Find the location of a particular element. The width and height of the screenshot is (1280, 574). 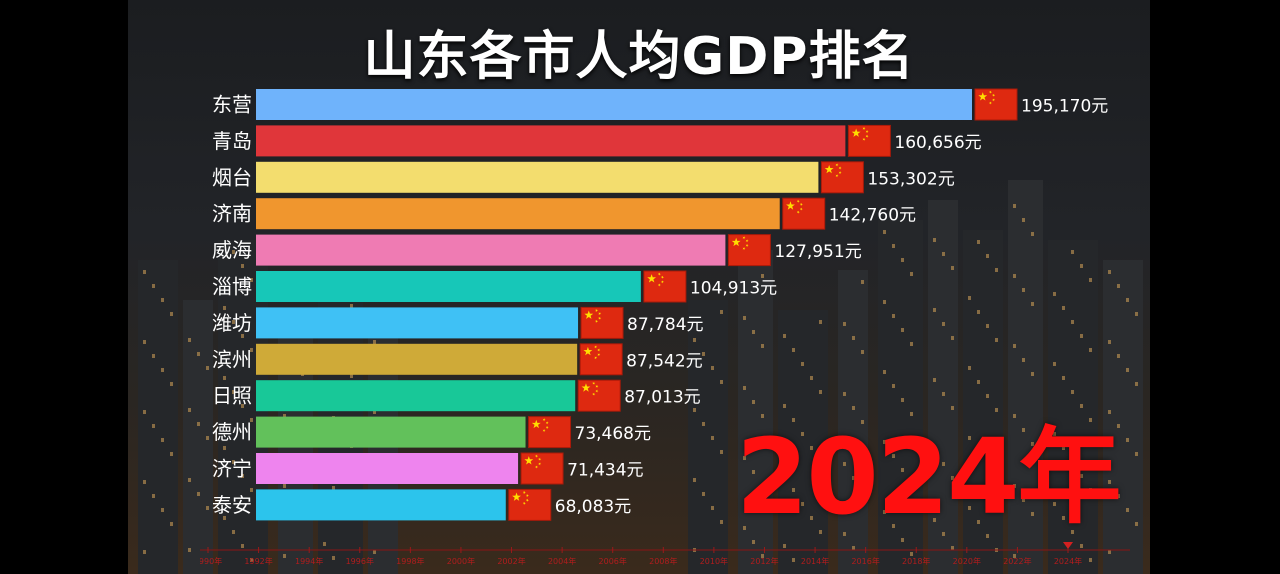

bar-value-label: 87,013元 is located at coordinates (662, 398).